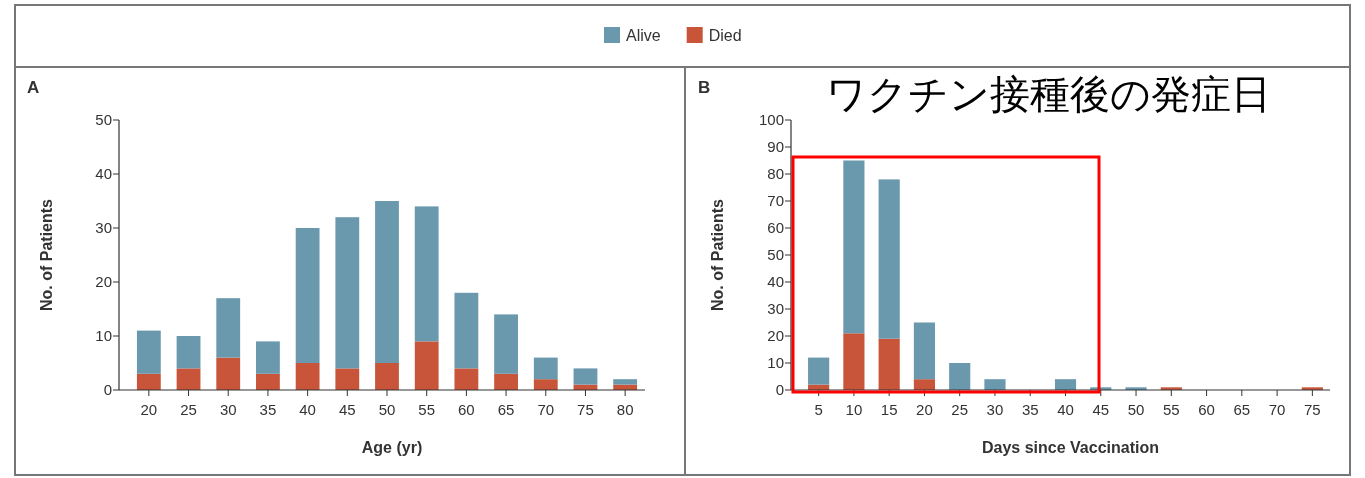 Image resolution: width=1365 pixels, height=478 pixels. What do you see at coordinates (771, 119) in the screenshot?
I see `y-tick-label: 100` at bounding box center [771, 119].